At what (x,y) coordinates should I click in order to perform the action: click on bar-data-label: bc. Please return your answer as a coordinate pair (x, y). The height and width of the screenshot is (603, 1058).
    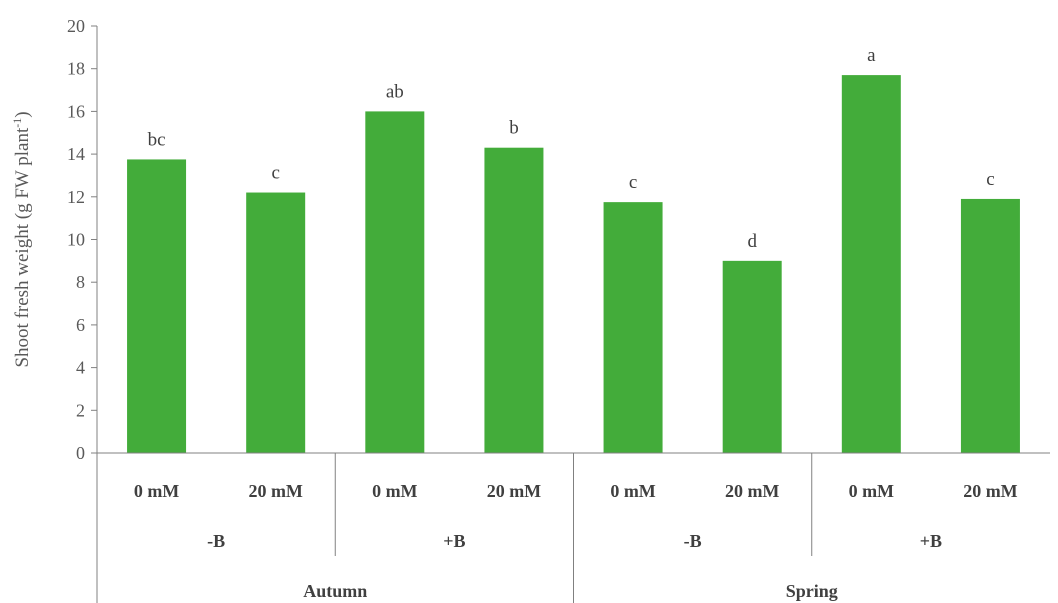
    Looking at the image, I should click on (157, 139).